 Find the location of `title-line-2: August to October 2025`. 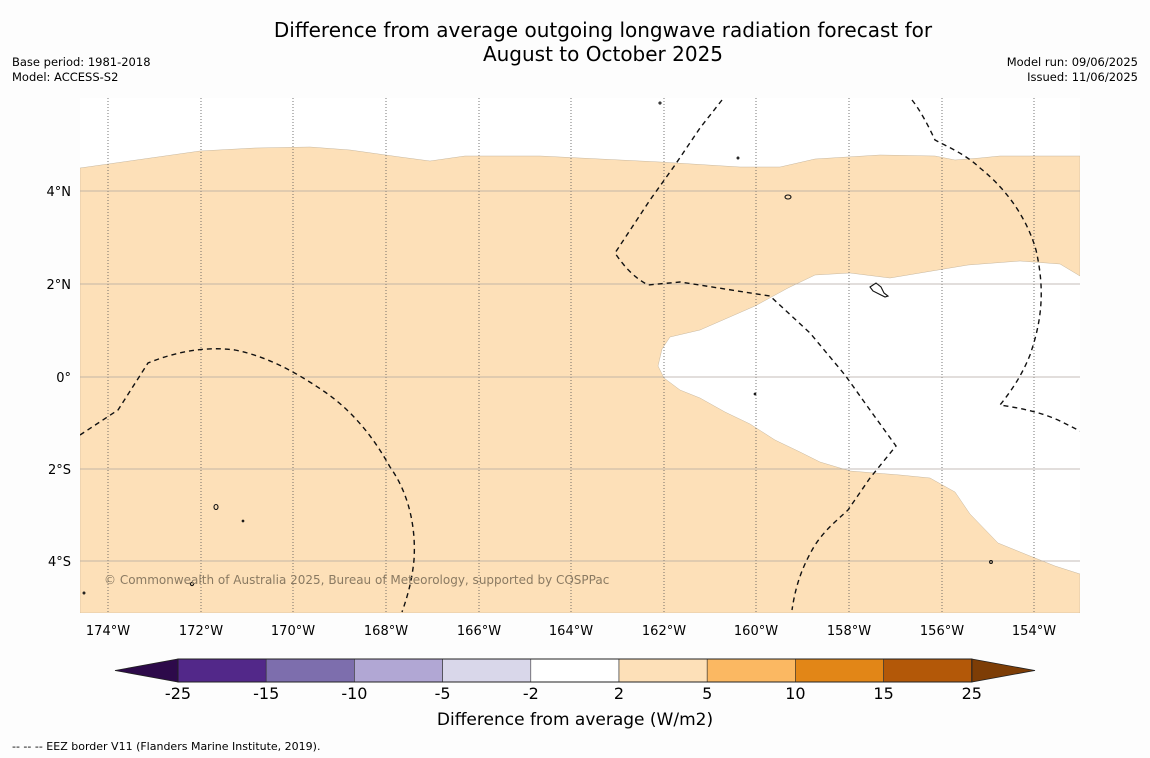

title-line-2: August to October 2025 is located at coordinates (603, 54).